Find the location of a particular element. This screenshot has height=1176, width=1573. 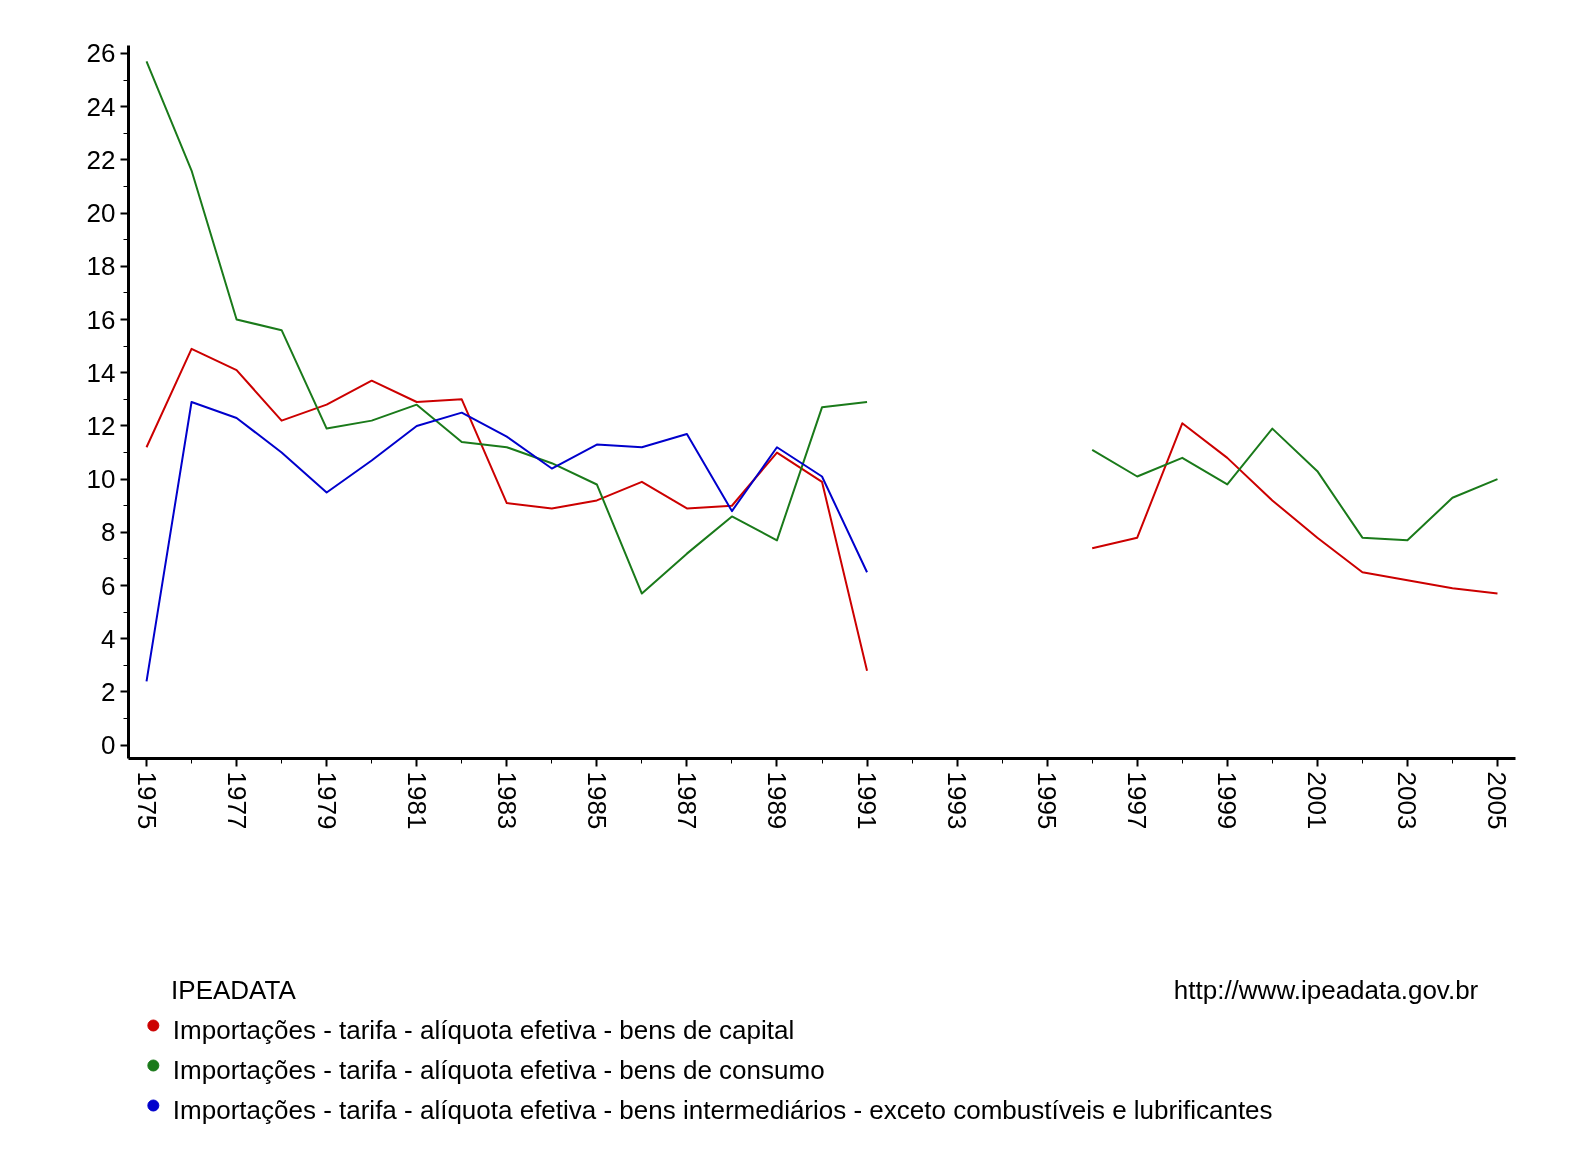

x-tick-label: 1993 is located at coordinates (957, 800).